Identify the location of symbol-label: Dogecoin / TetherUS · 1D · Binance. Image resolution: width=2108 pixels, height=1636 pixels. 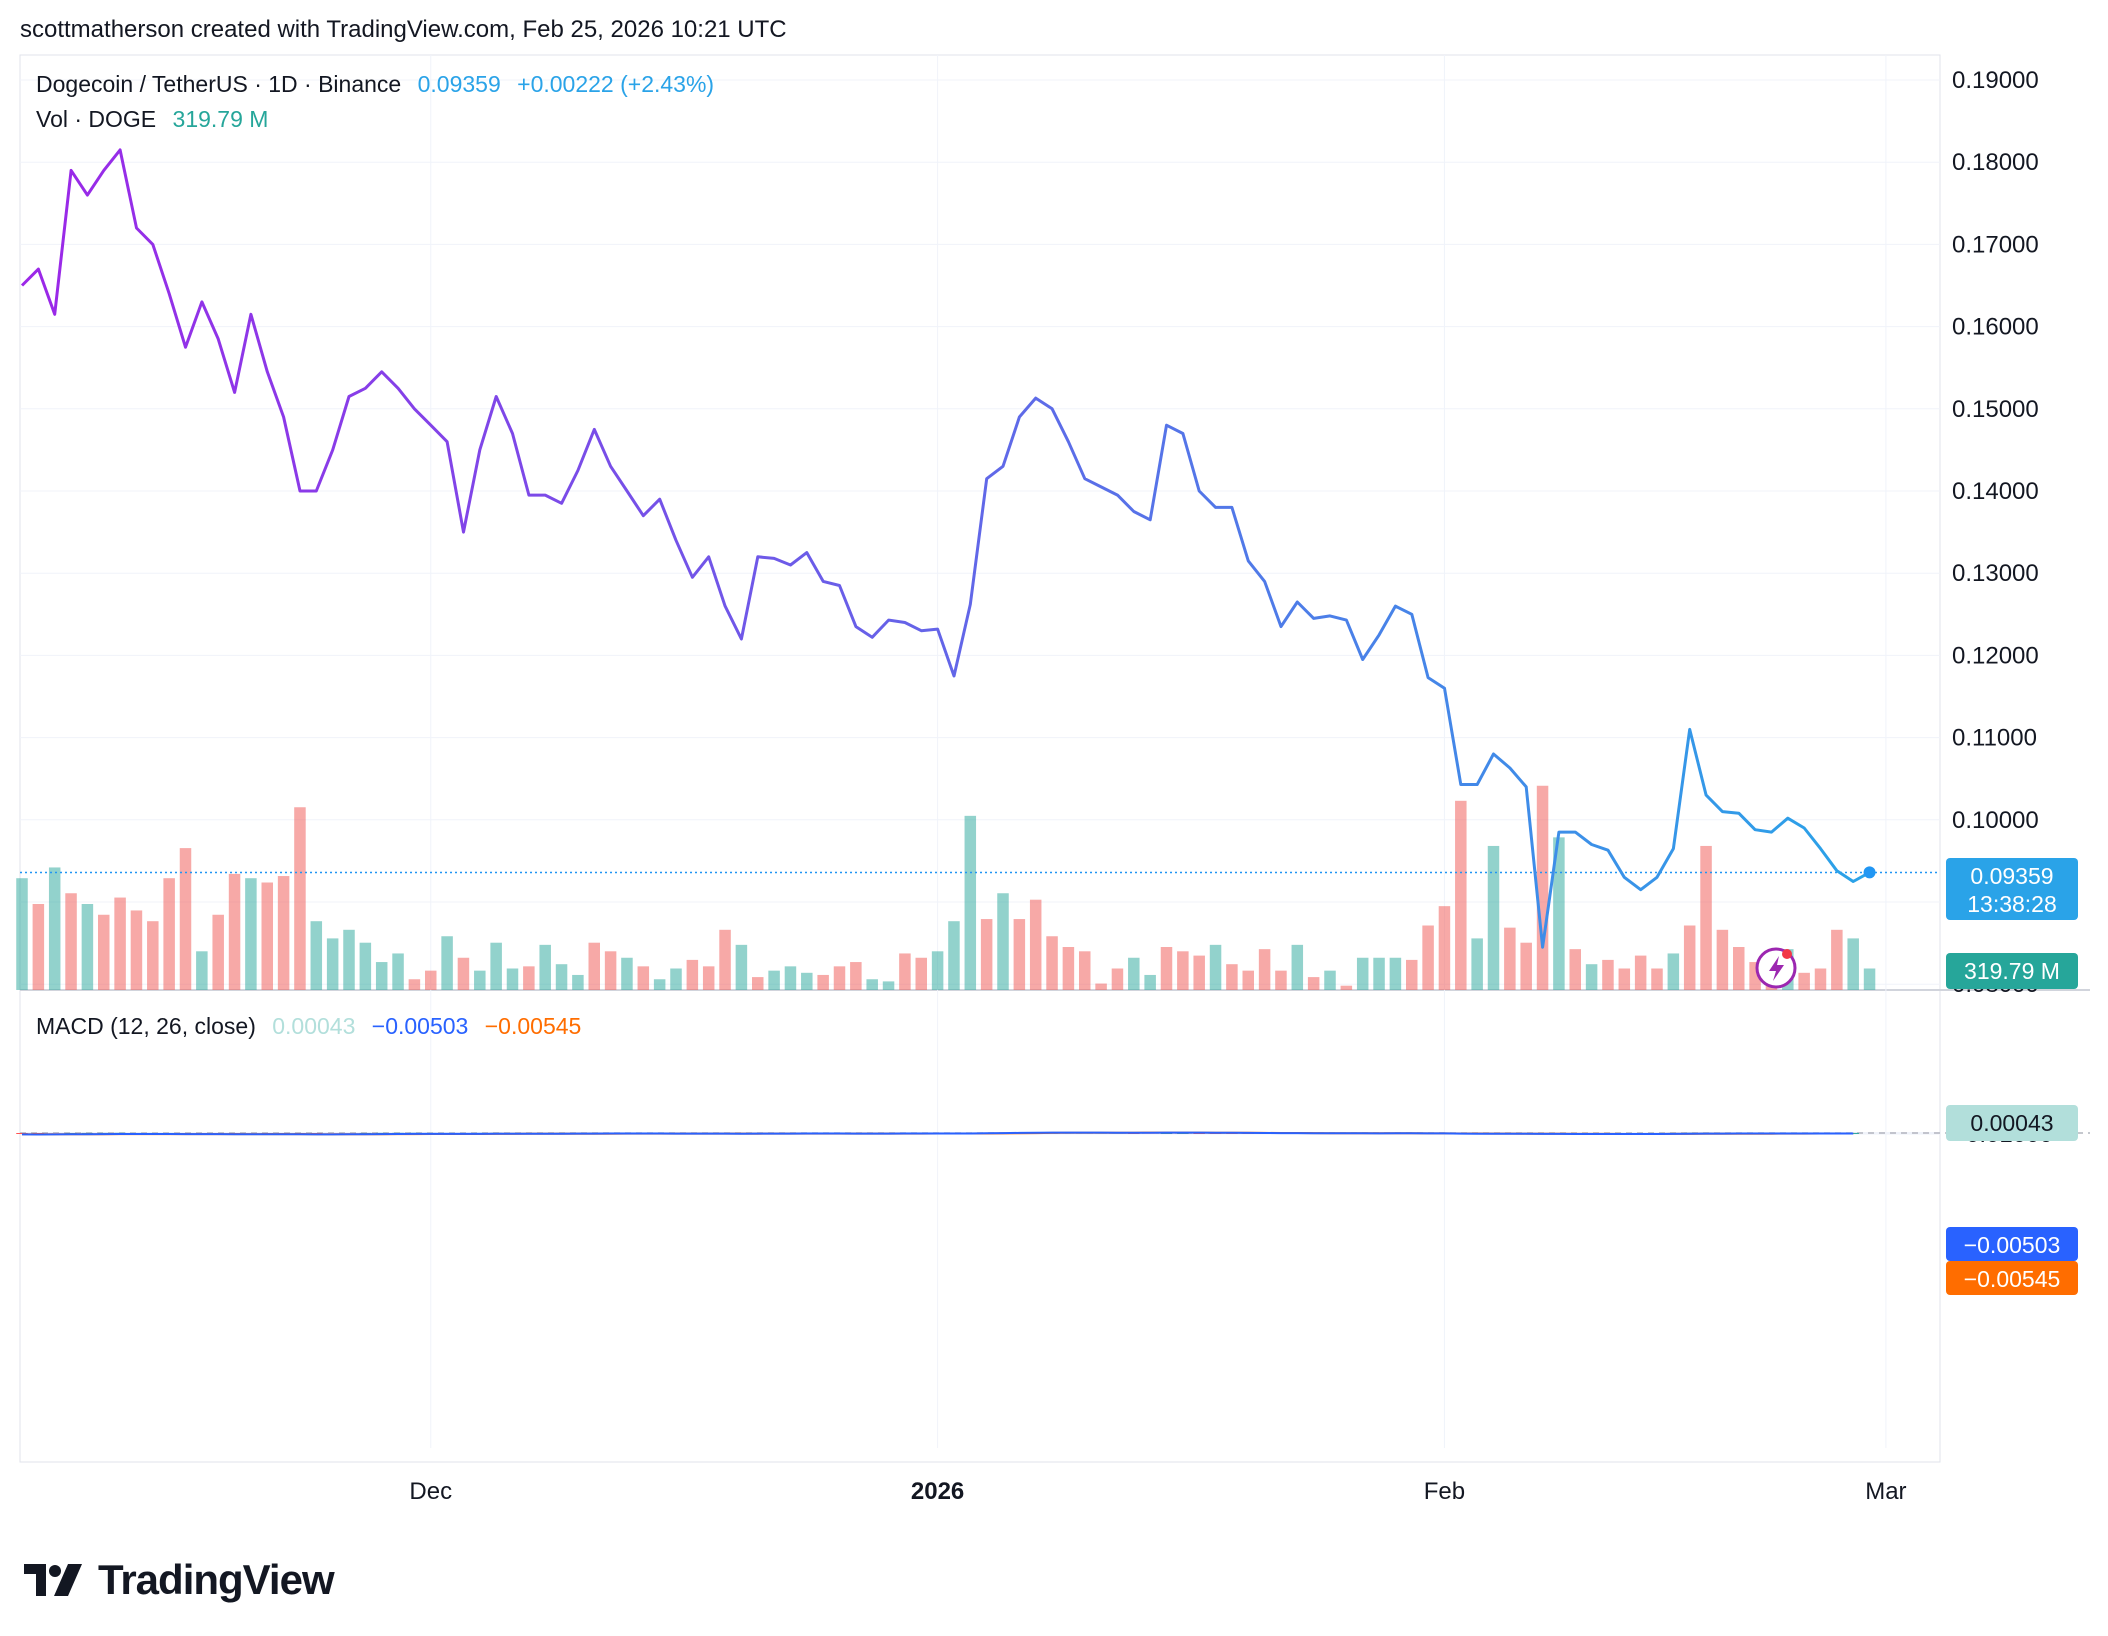
(219, 84).